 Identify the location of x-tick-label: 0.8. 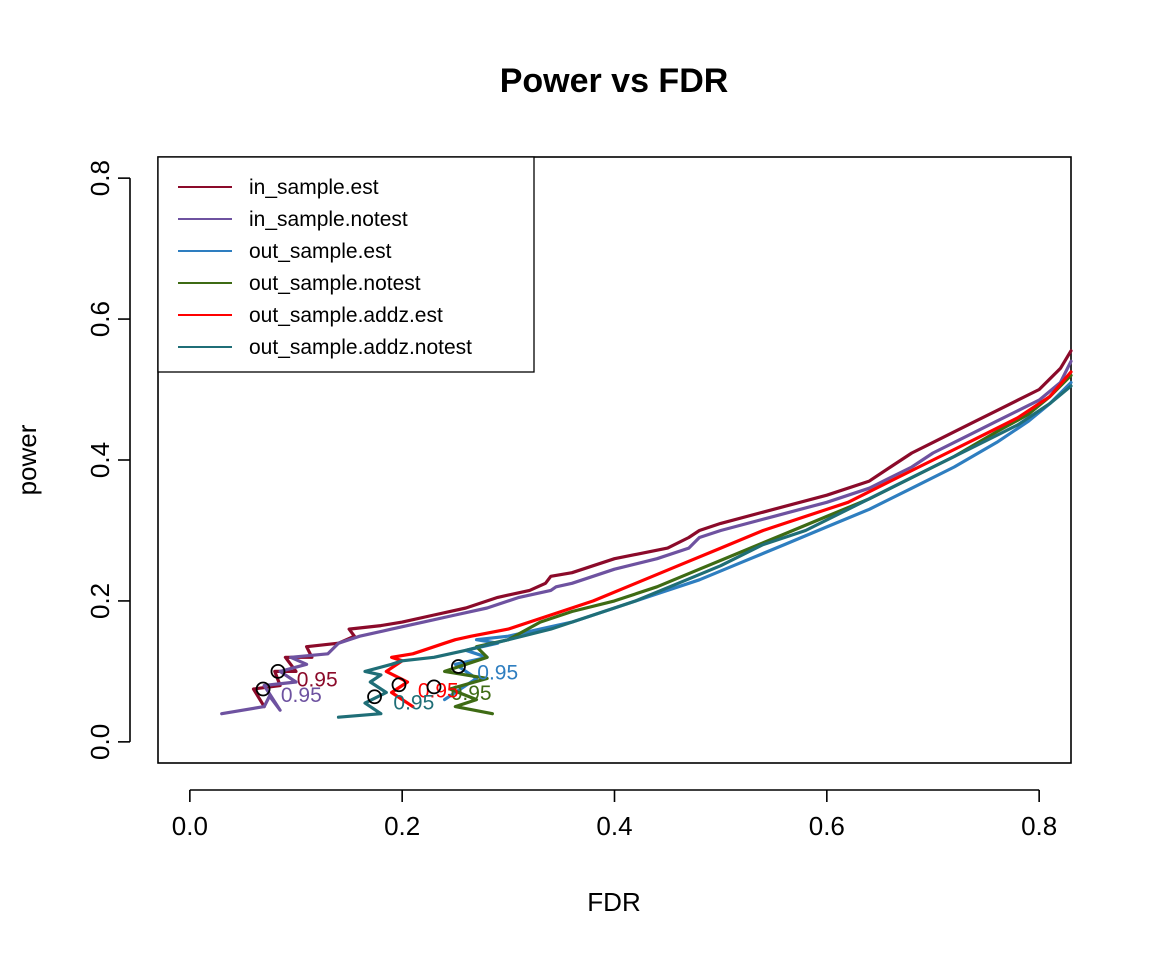
(1039, 826).